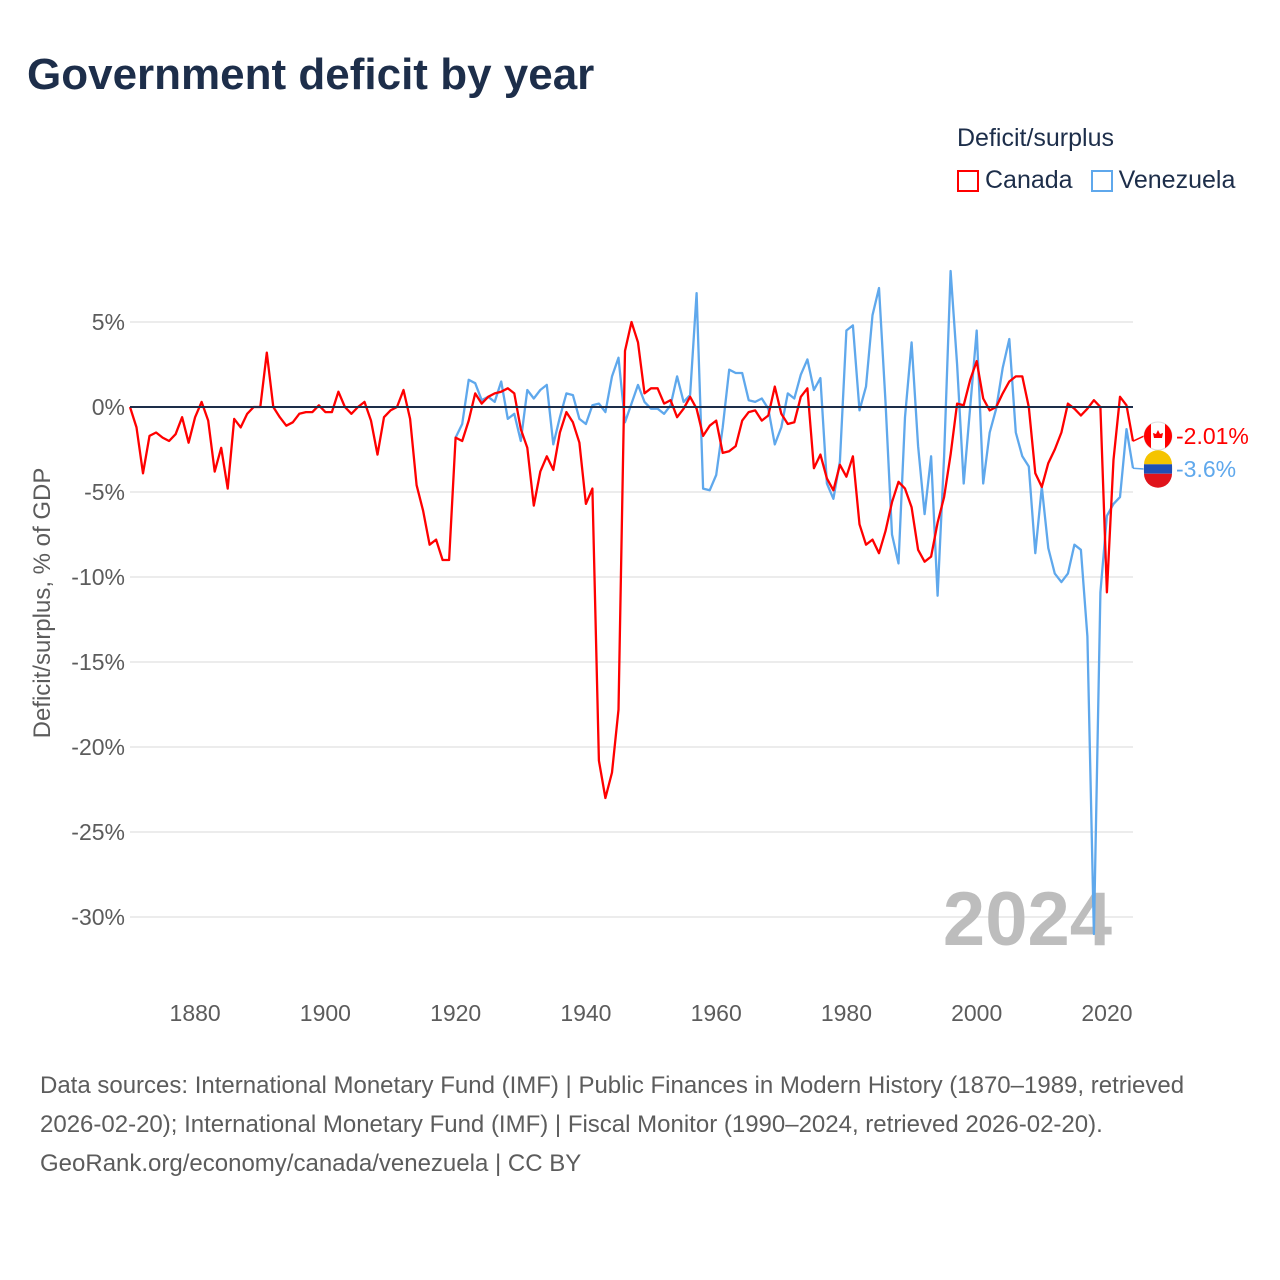  I want to click on end-value-label: -3.6%, so click(1206, 469).